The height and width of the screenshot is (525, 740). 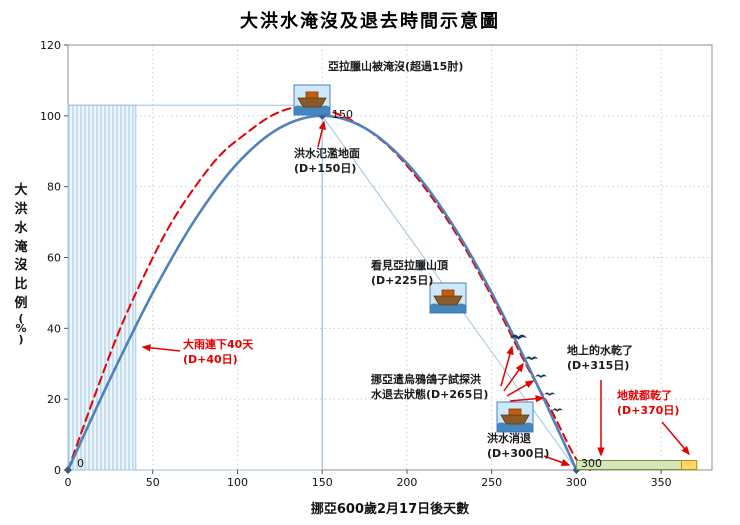 What do you see at coordinates (600, 350) in the screenshot?
I see `annotation-line: 地上的水乾了` at bounding box center [600, 350].